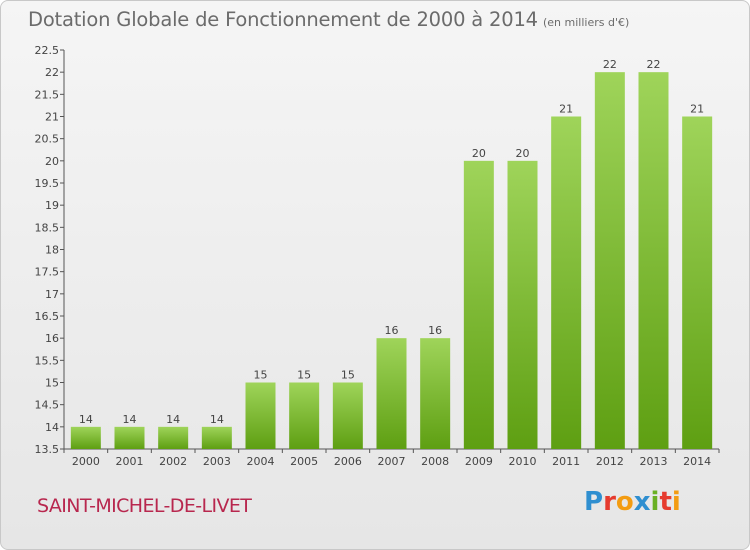 The width and height of the screenshot is (750, 550). What do you see at coordinates (52, 117) in the screenshot?
I see `y-tick-label: 21` at bounding box center [52, 117].